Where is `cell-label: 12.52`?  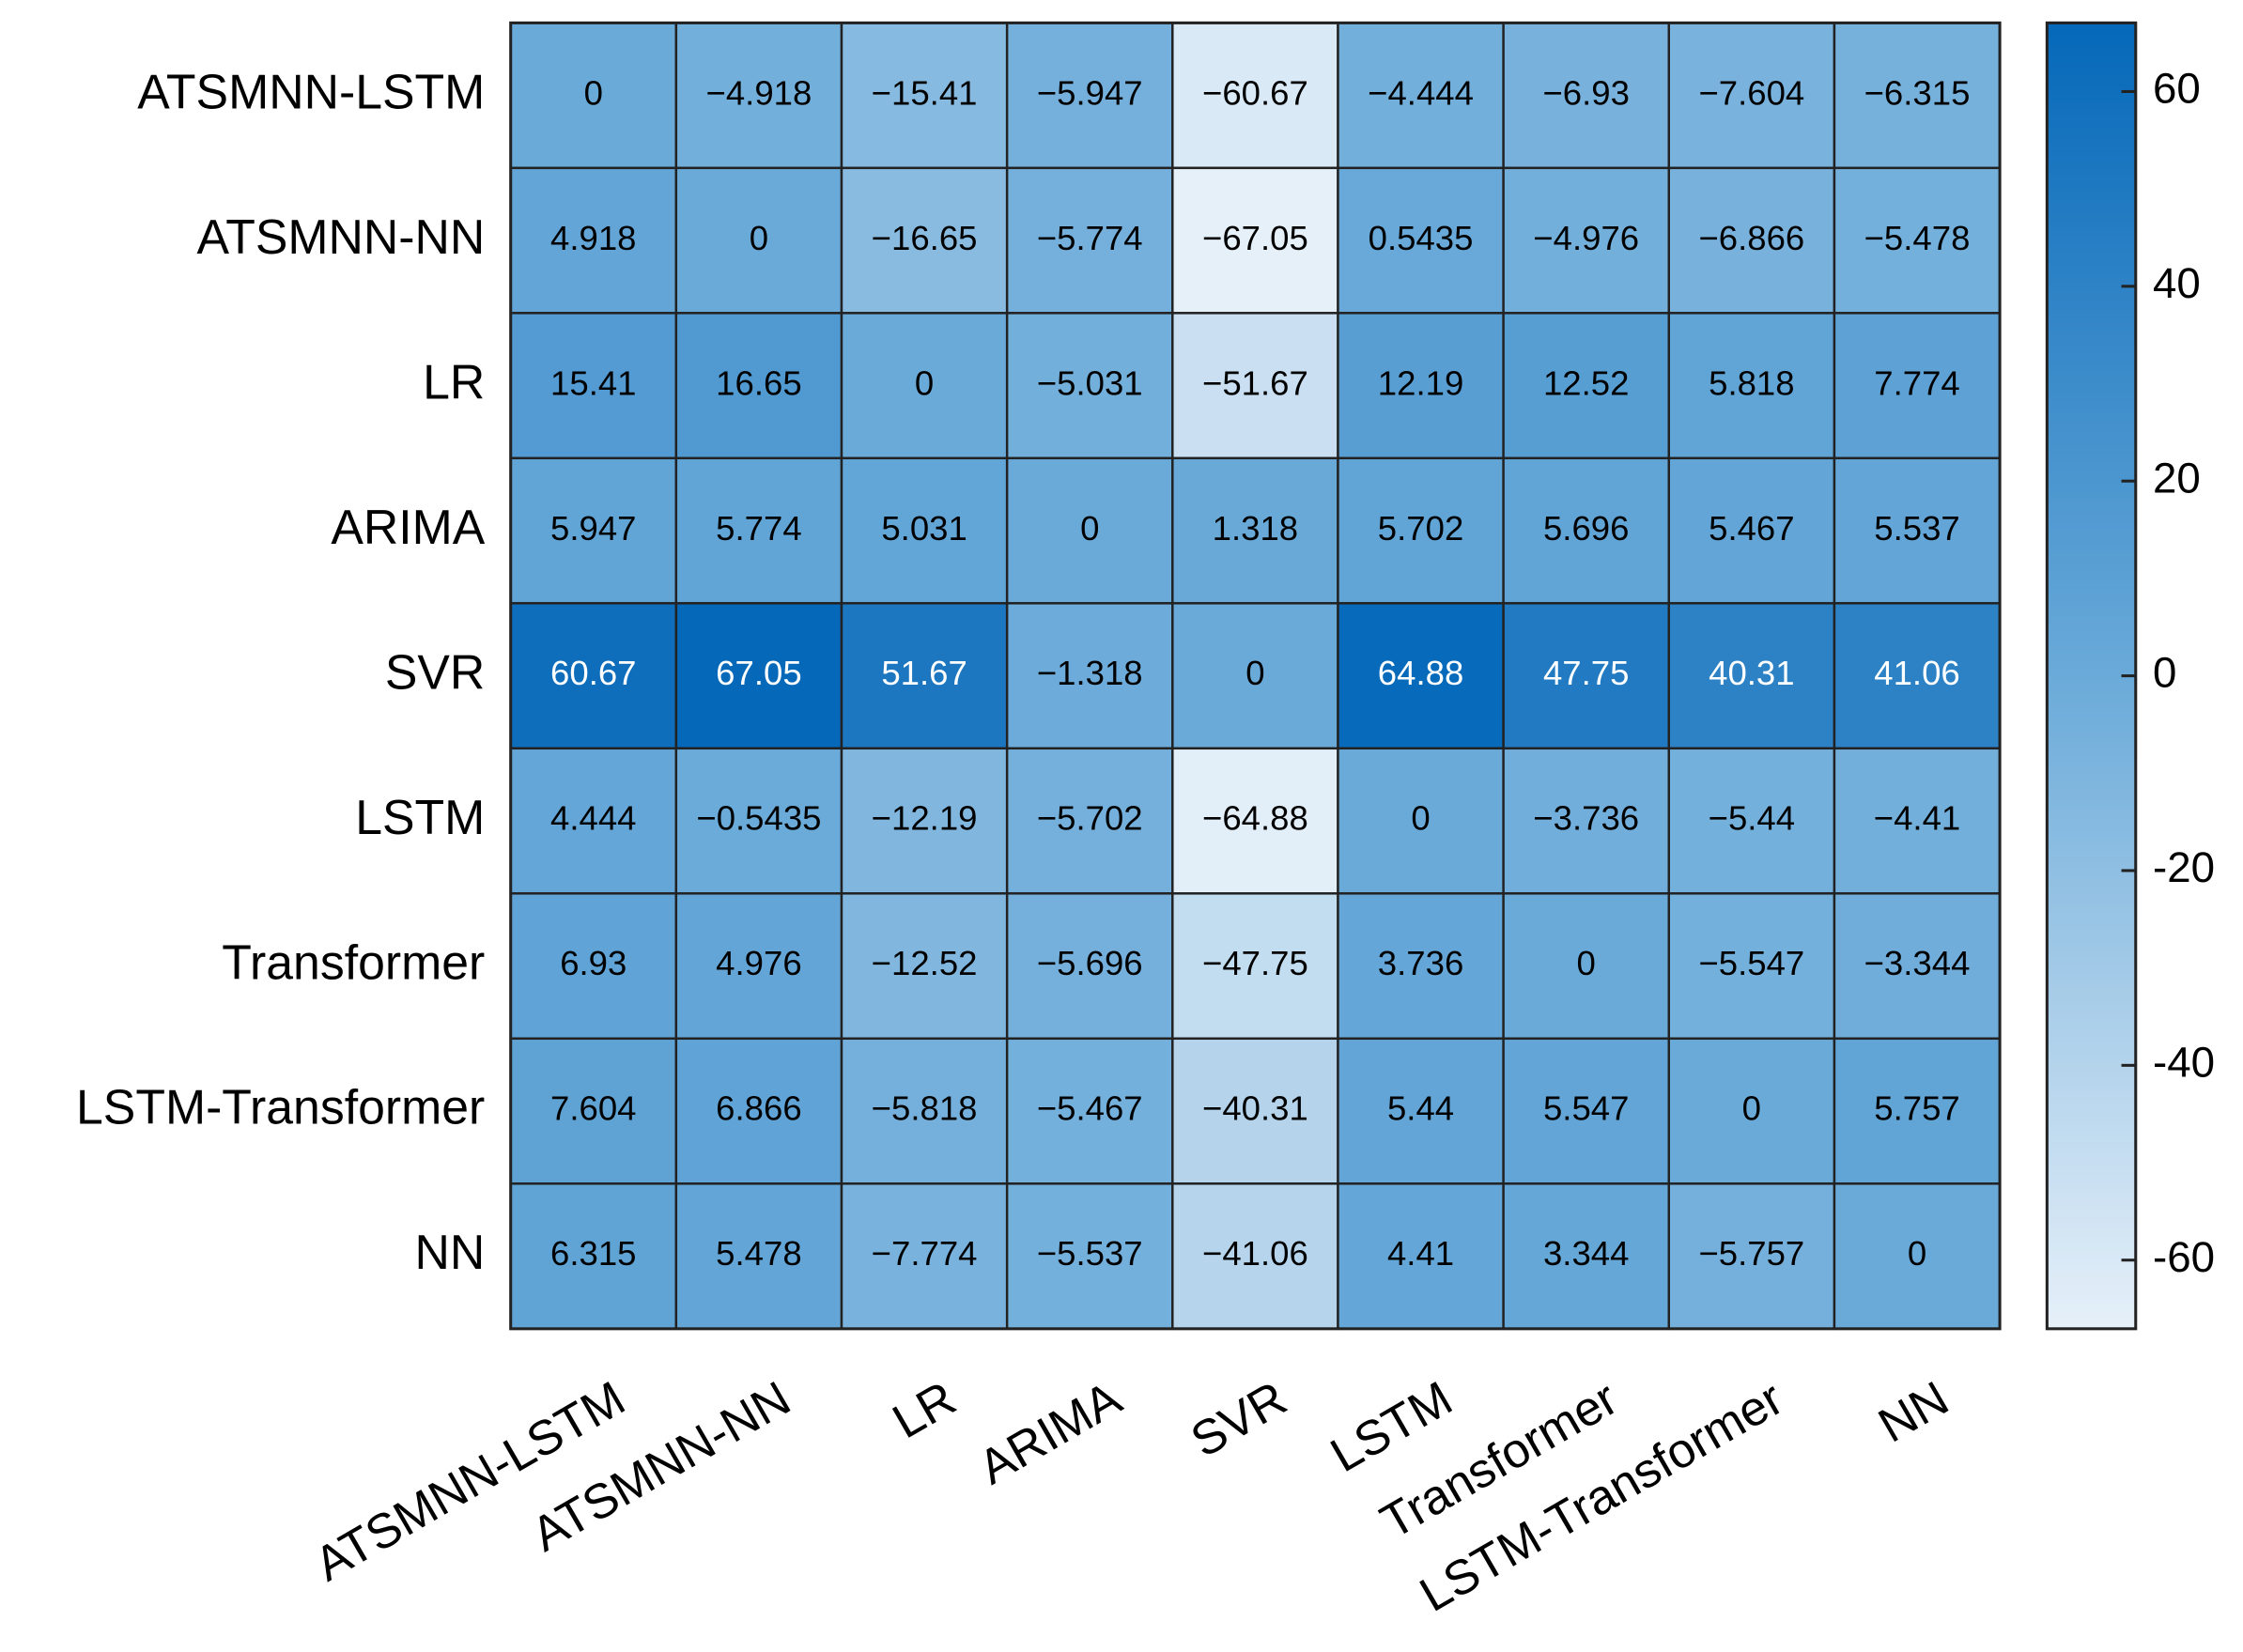 cell-label: 12.52 is located at coordinates (1586, 382).